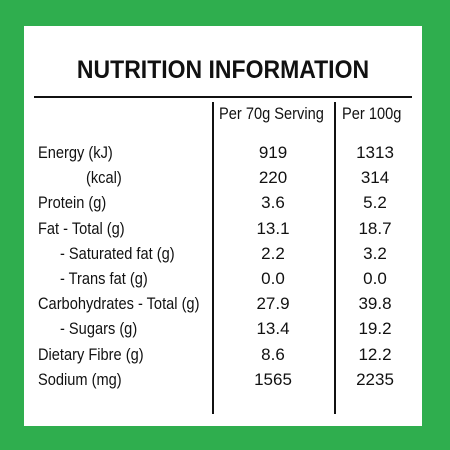 This screenshot has height=450, width=450. What do you see at coordinates (99, 329) in the screenshot?
I see `row-label: - Sugars (g)` at bounding box center [99, 329].